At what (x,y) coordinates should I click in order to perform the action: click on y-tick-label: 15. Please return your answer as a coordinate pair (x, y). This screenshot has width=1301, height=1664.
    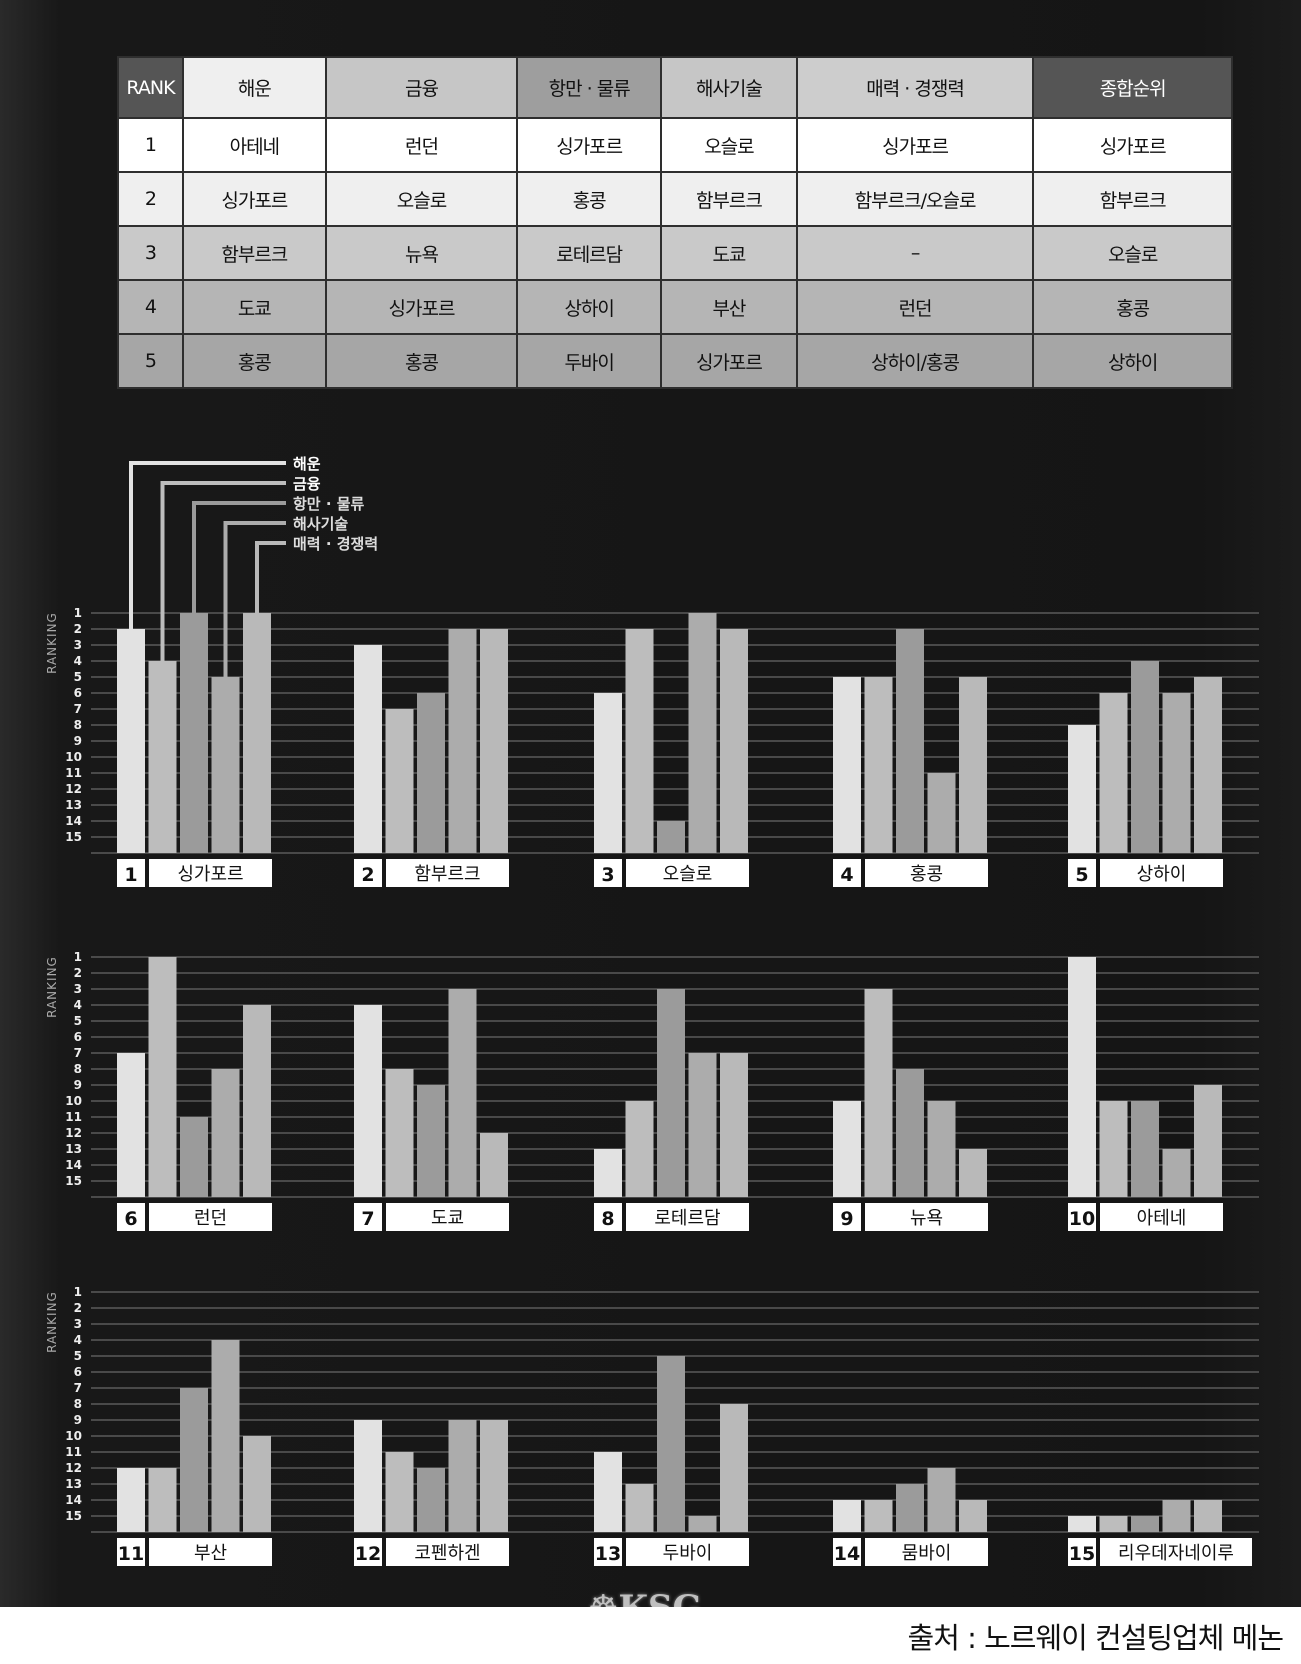
    Looking at the image, I should click on (73, 837).